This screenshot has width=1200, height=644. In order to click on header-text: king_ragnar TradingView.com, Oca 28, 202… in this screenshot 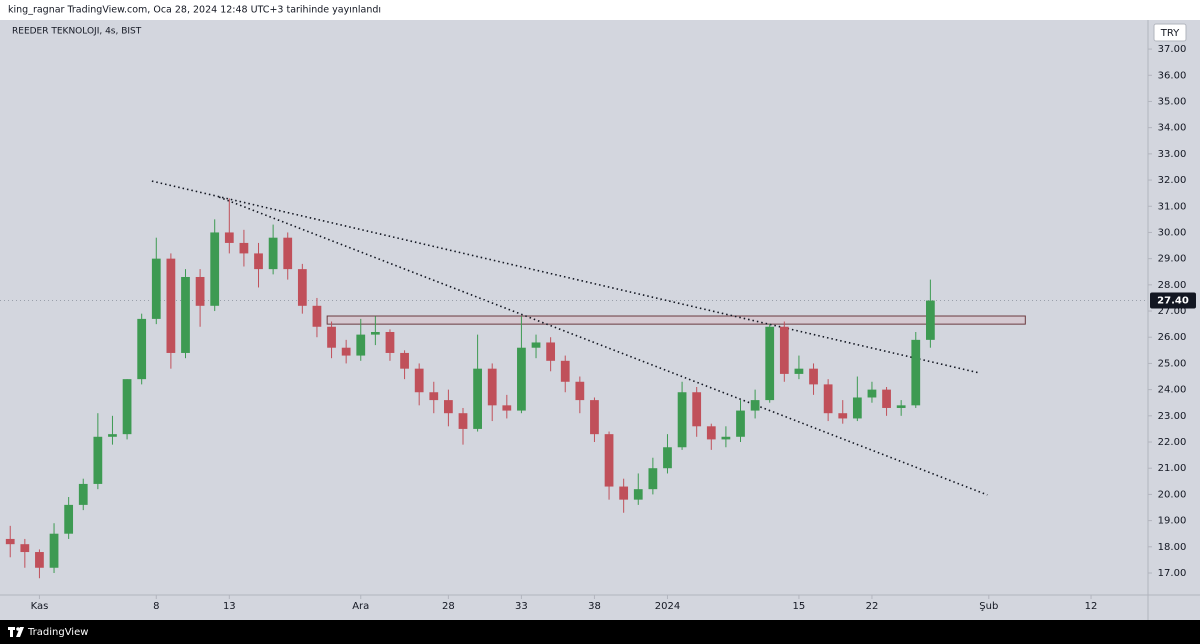, I will do `click(194, 10)`.